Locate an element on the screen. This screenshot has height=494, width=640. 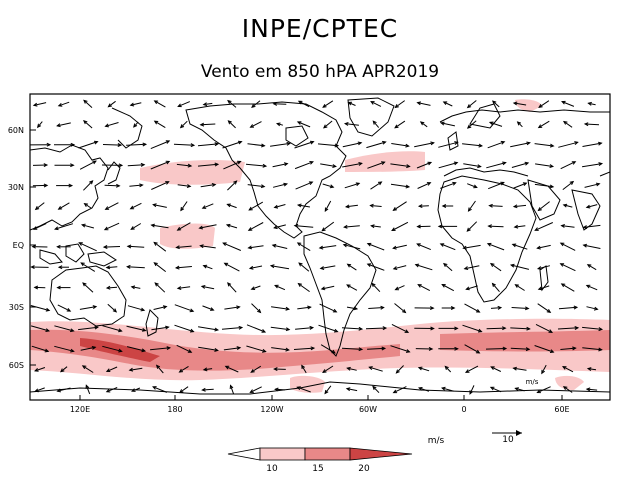
map-unit-note: m/s is located at coordinates (532, 382).